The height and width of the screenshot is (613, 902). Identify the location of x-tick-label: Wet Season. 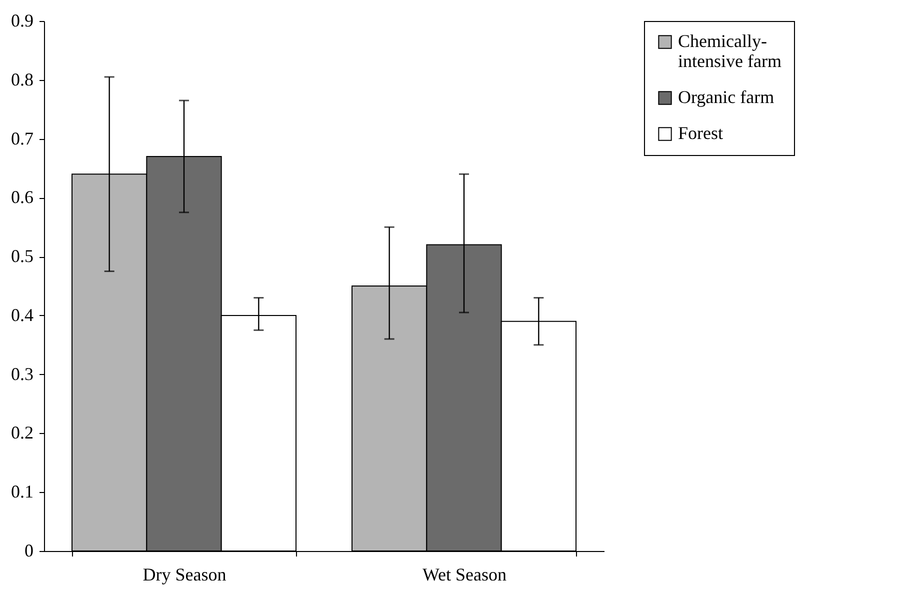
(464, 574).